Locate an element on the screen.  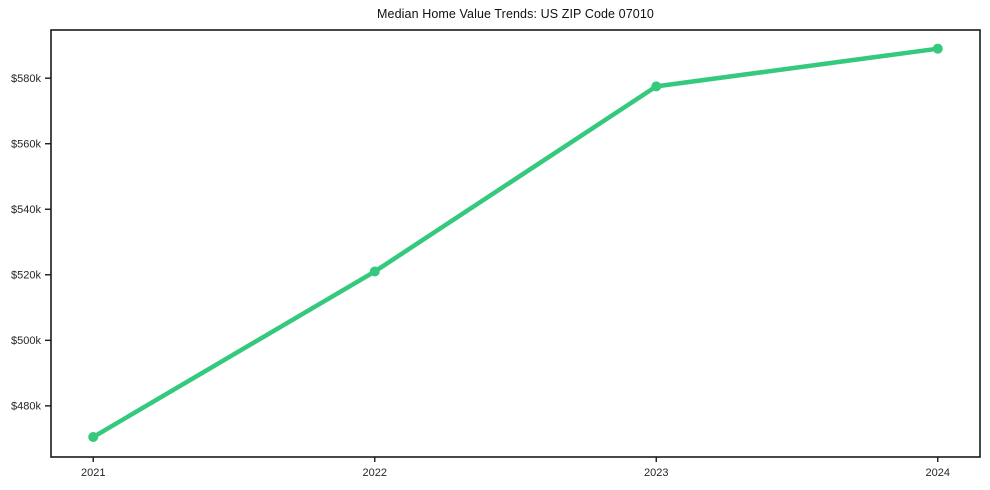
y-tick-label: $540k is located at coordinates (26, 210).